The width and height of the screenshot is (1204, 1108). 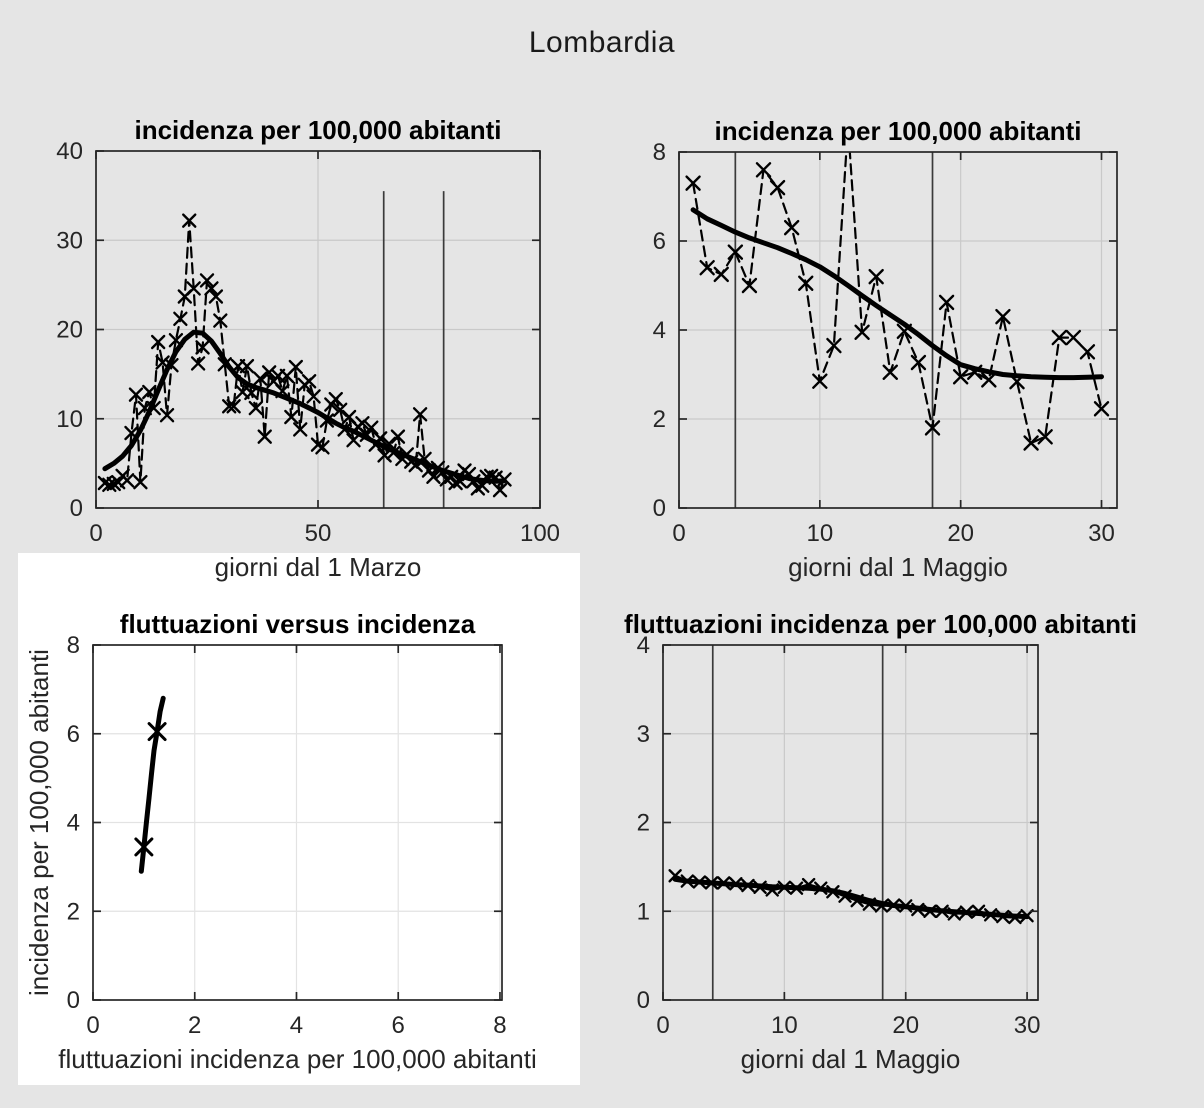 I want to click on y-tick-label: 8, so click(x=73, y=645).